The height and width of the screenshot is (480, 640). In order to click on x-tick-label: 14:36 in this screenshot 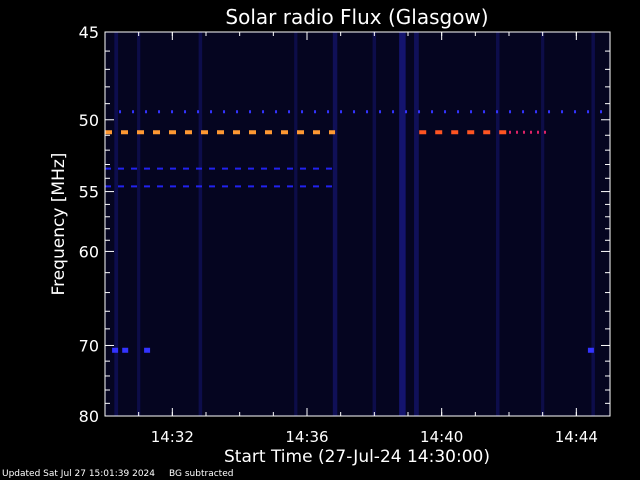, I will do `click(306, 437)`.